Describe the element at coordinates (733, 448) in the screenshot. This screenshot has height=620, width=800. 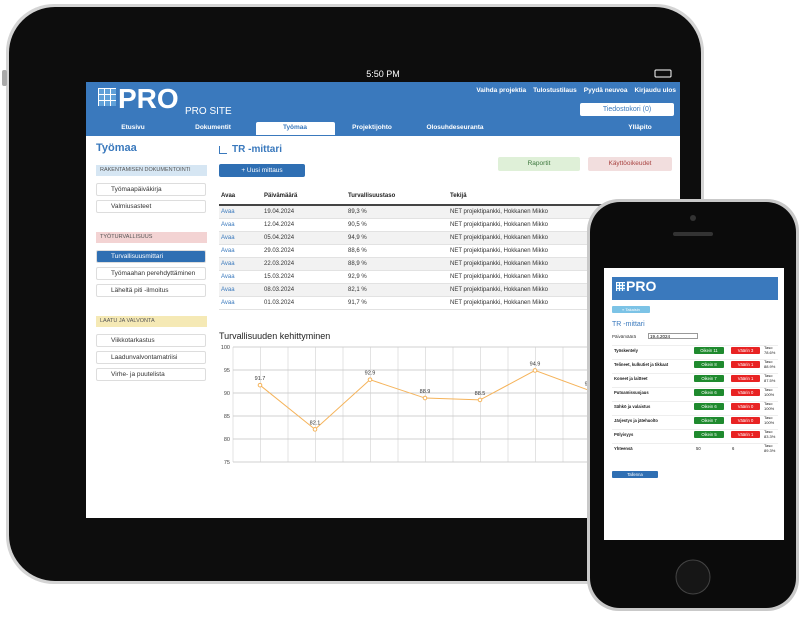
I see `total-wrong: 6` at that location.